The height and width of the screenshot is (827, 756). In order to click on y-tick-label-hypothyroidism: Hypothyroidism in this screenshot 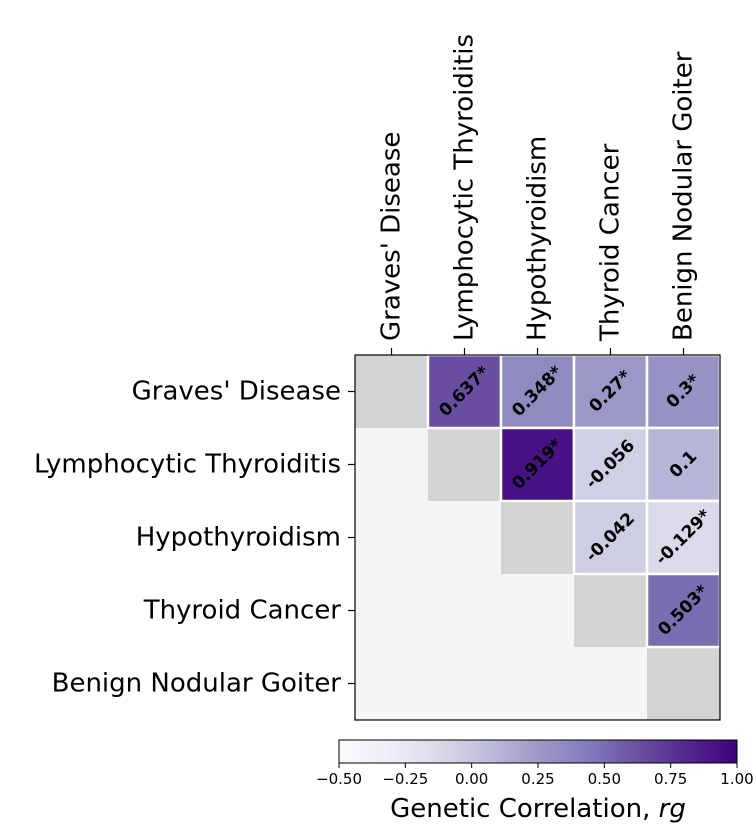, I will do `click(238, 538)`.